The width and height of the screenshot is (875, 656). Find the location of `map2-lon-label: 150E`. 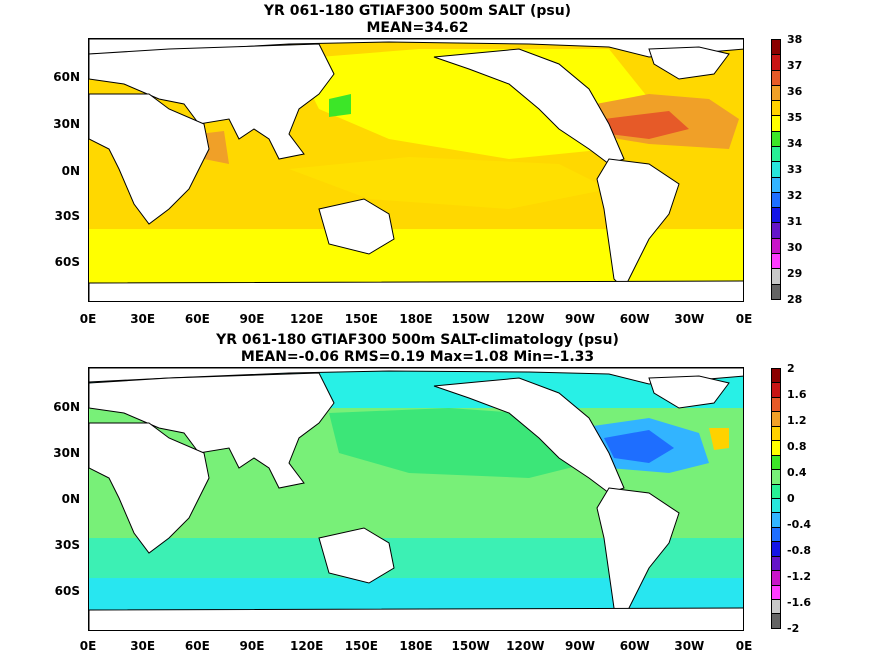

map2-lon-label: 150E is located at coordinates (361, 646).